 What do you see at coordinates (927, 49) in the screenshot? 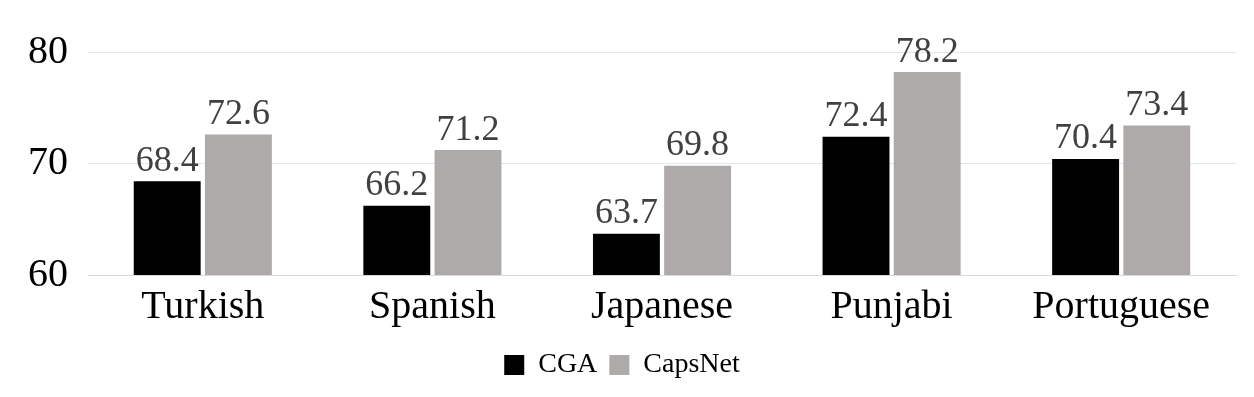
I see `data-label: 78.2` at bounding box center [927, 49].